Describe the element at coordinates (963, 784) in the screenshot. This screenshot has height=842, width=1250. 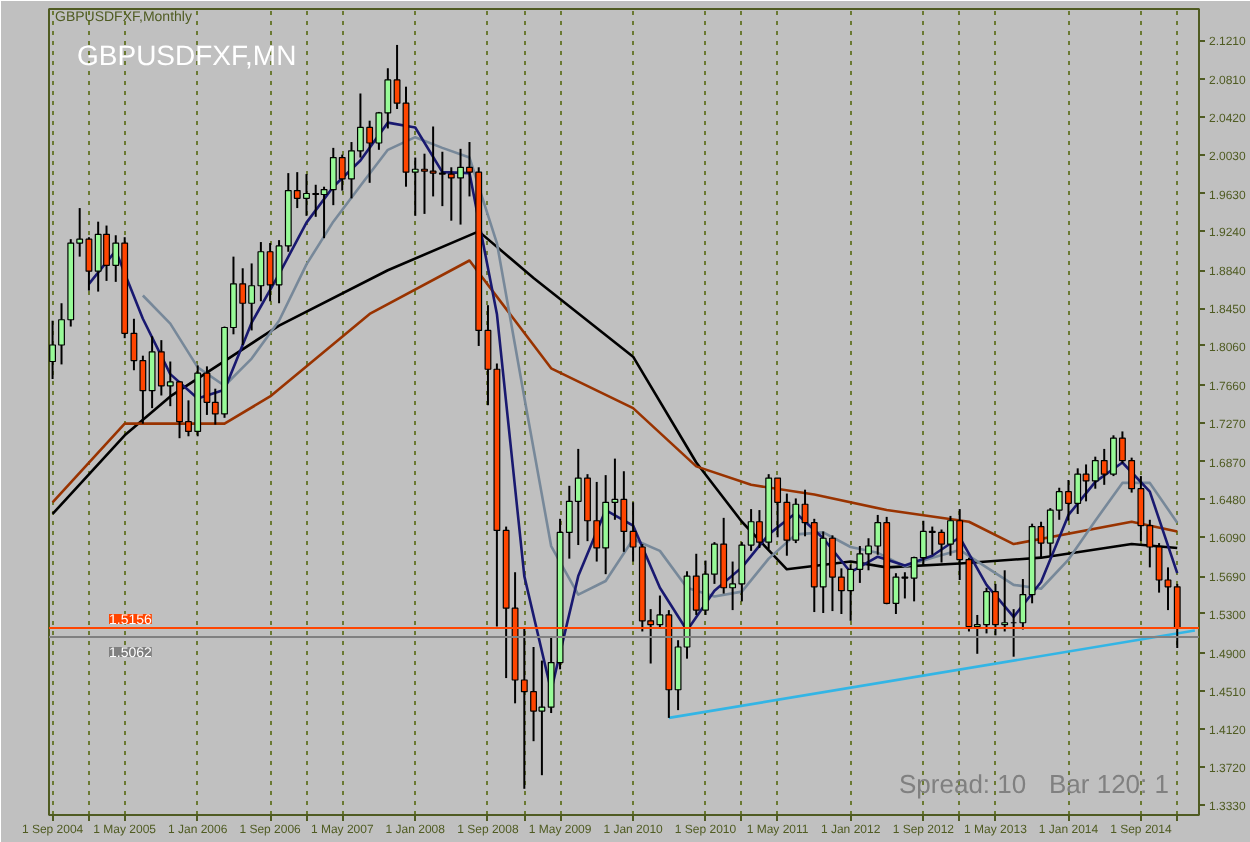
I see `annotation: Spread: 10` at that location.